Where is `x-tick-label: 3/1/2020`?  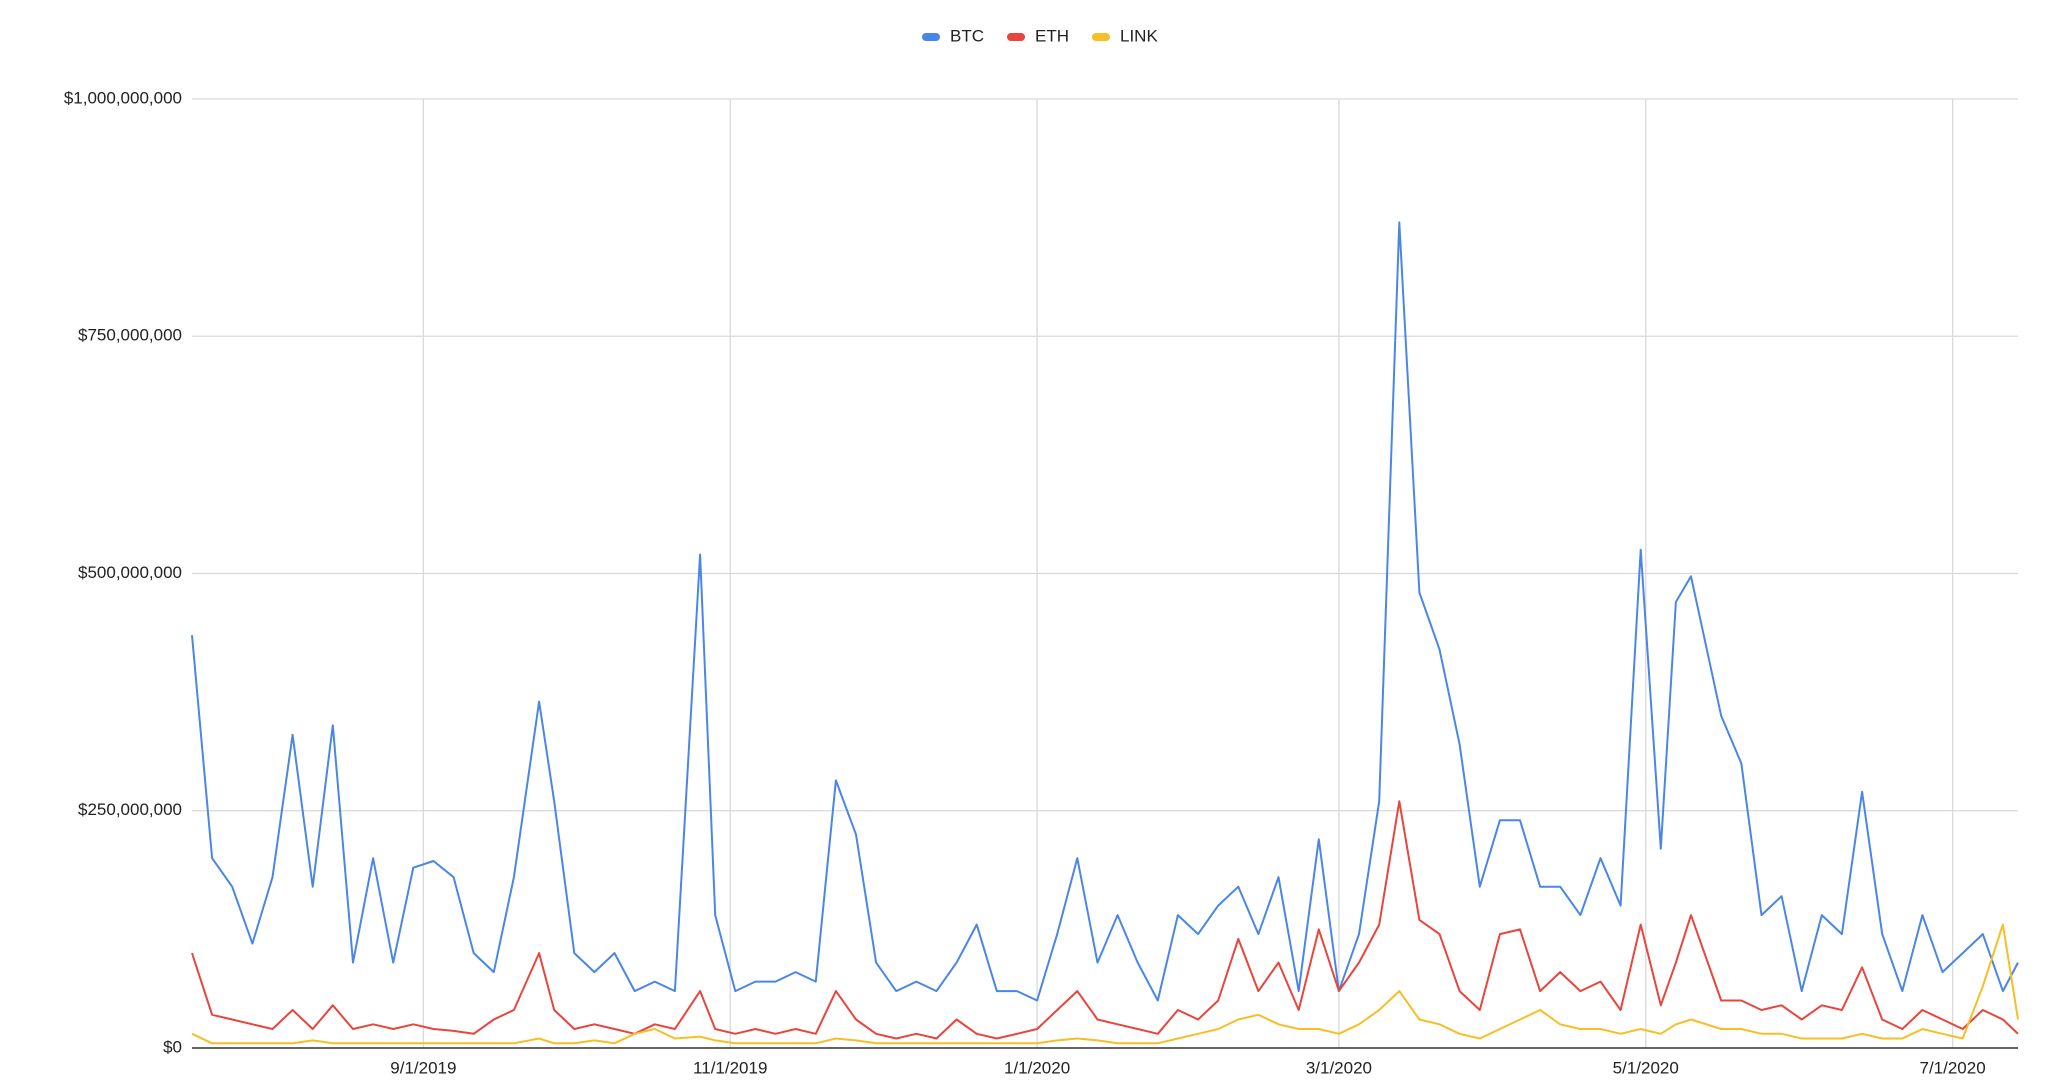
x-tick-label: 3/1/2020 is located at coordinates (1339, 1067).